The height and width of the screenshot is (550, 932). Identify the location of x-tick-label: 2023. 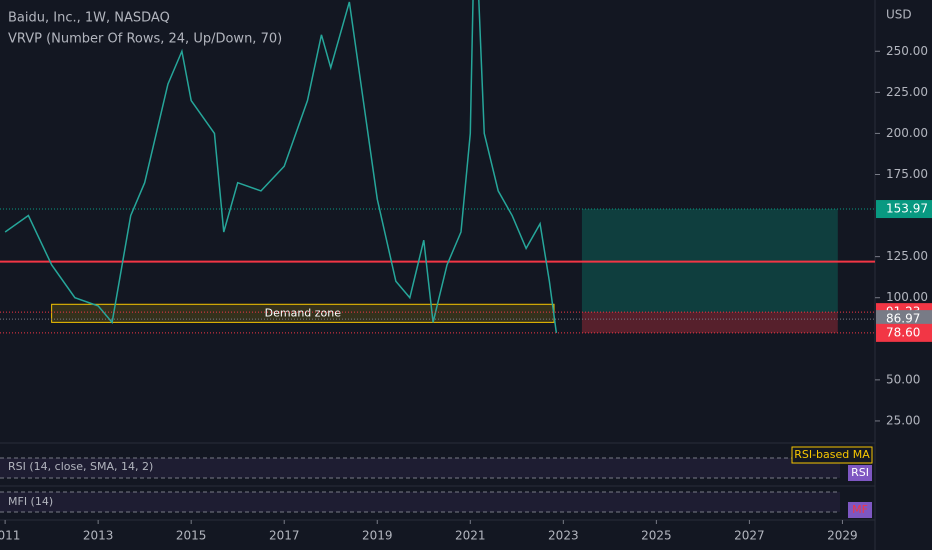
(563, 536).